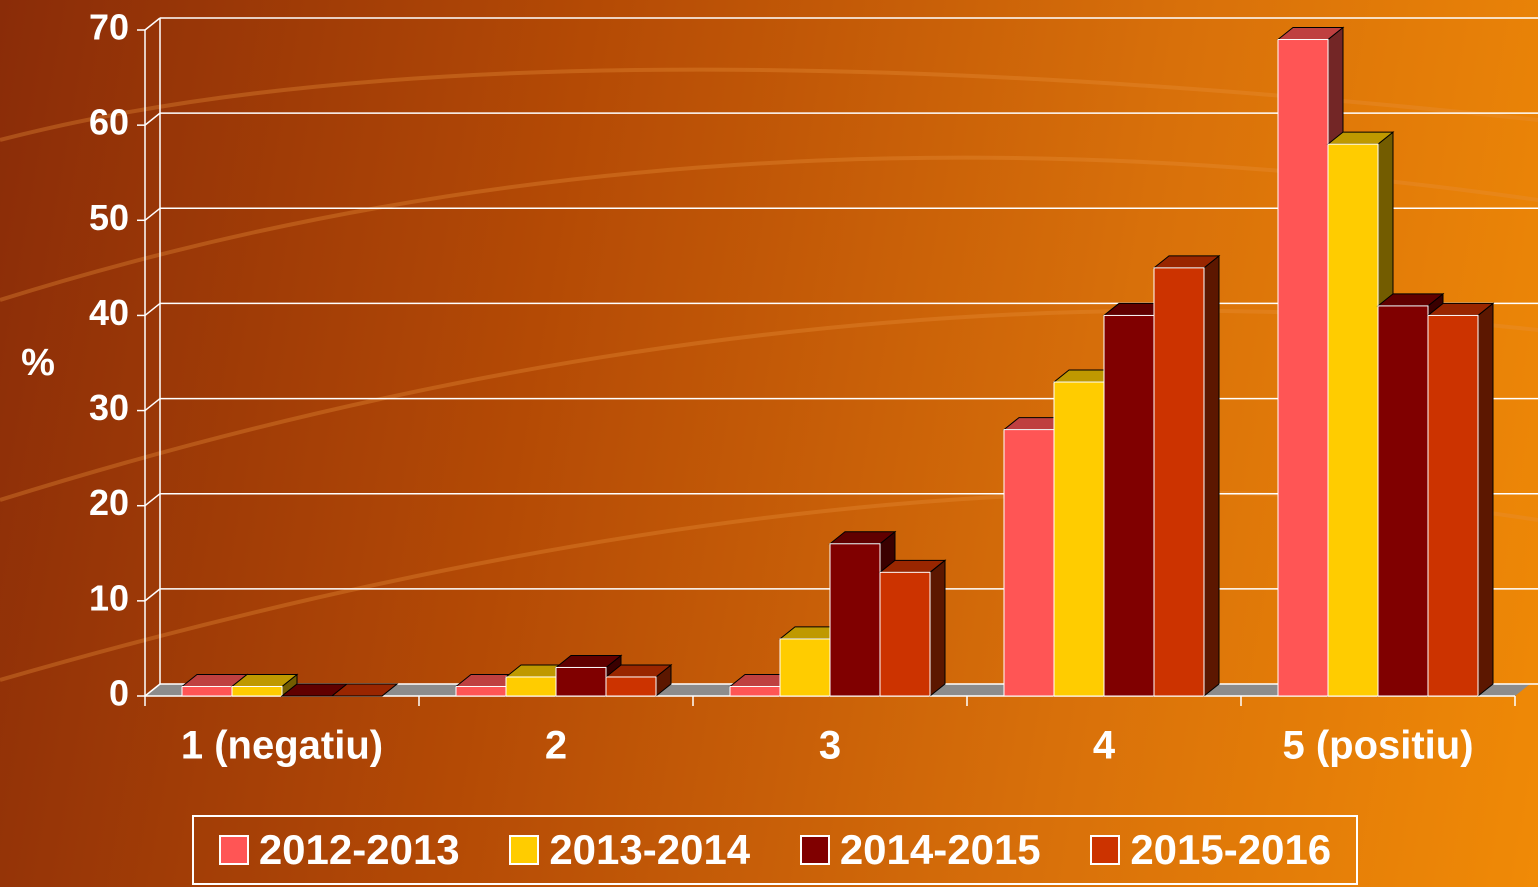 The width and height of the screenshot is (1538, 887). What do you see at coordinates (650, 849) in the screenshot?
I see `legend-label: 2013-2014` at bounding box center [650, 849].